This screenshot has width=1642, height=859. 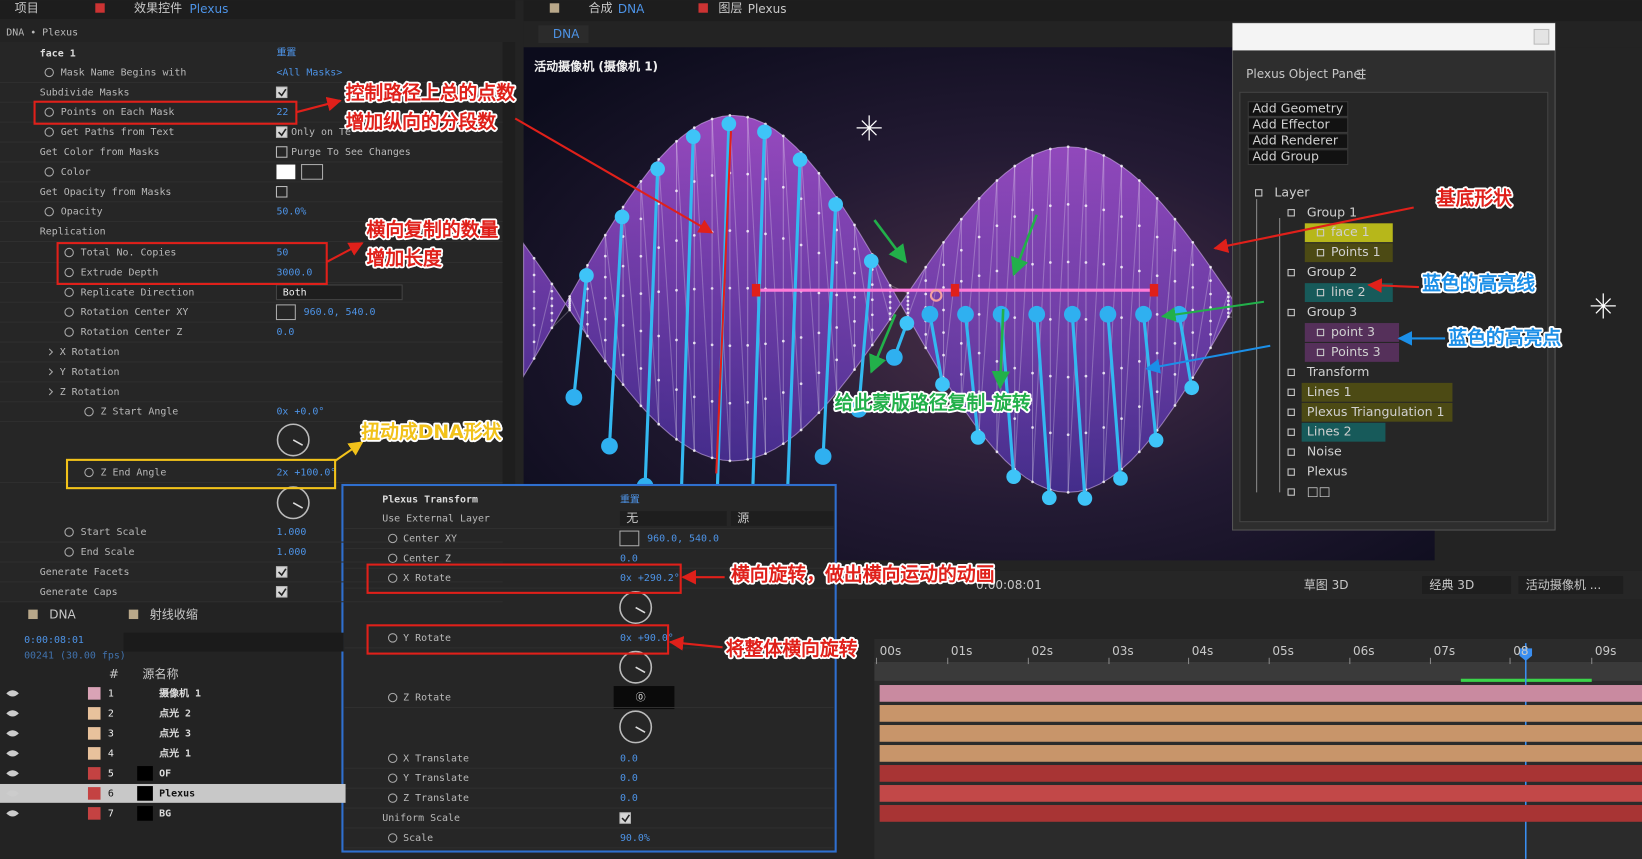 I want to click on property-value: 2x +100.0°, so click(x=306, y=472).